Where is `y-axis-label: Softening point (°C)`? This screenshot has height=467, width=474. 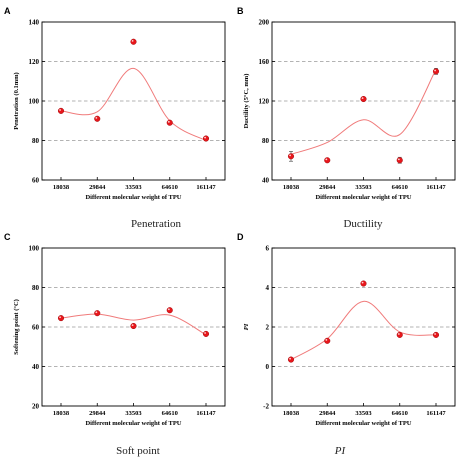
y-axis-label: Softening point (°C) is located at coordinates (16, 327).